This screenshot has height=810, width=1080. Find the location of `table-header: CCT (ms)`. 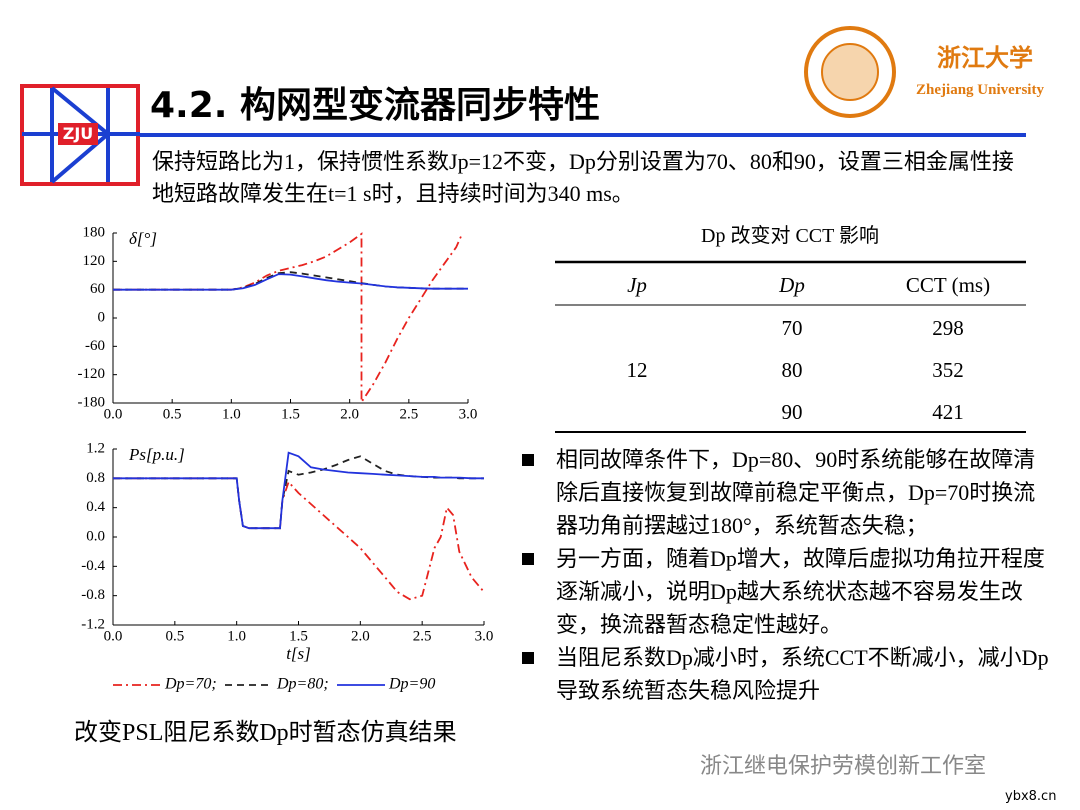

table-header: CCT (ms) is located at coordinates (948, 285).